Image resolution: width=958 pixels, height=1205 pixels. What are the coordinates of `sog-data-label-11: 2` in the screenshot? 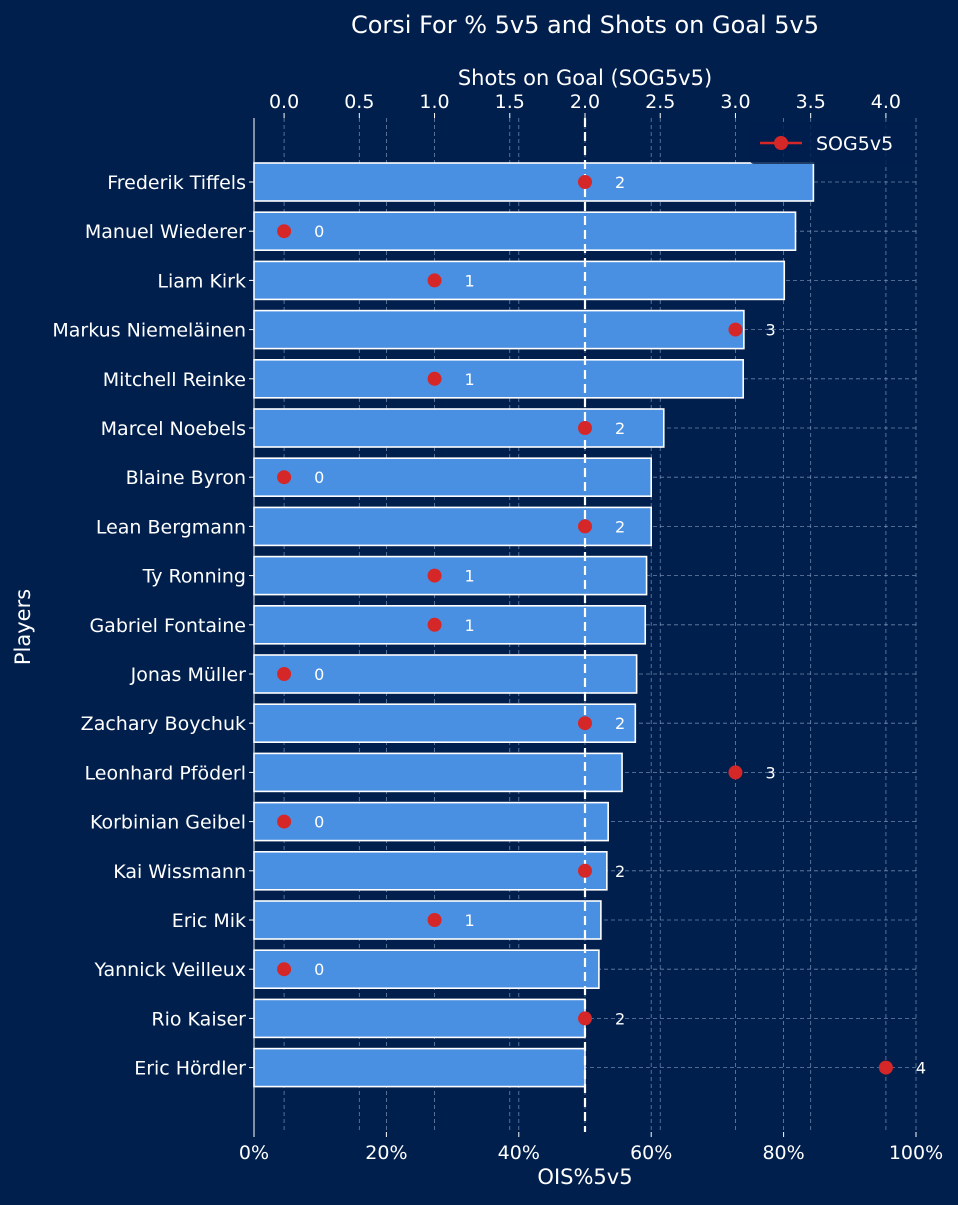 It's located at (620, 723).